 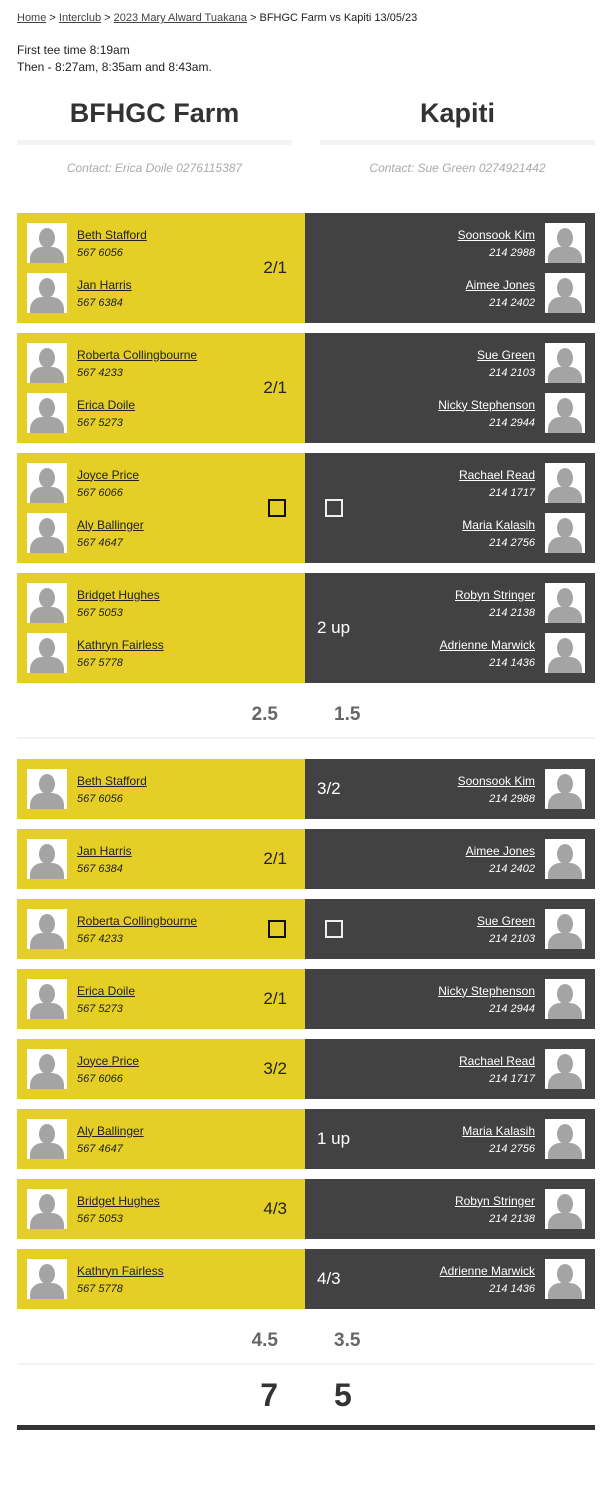 I want to click on player-info: Kathryn Fairless 567 5778, so click(x=120, y=653).